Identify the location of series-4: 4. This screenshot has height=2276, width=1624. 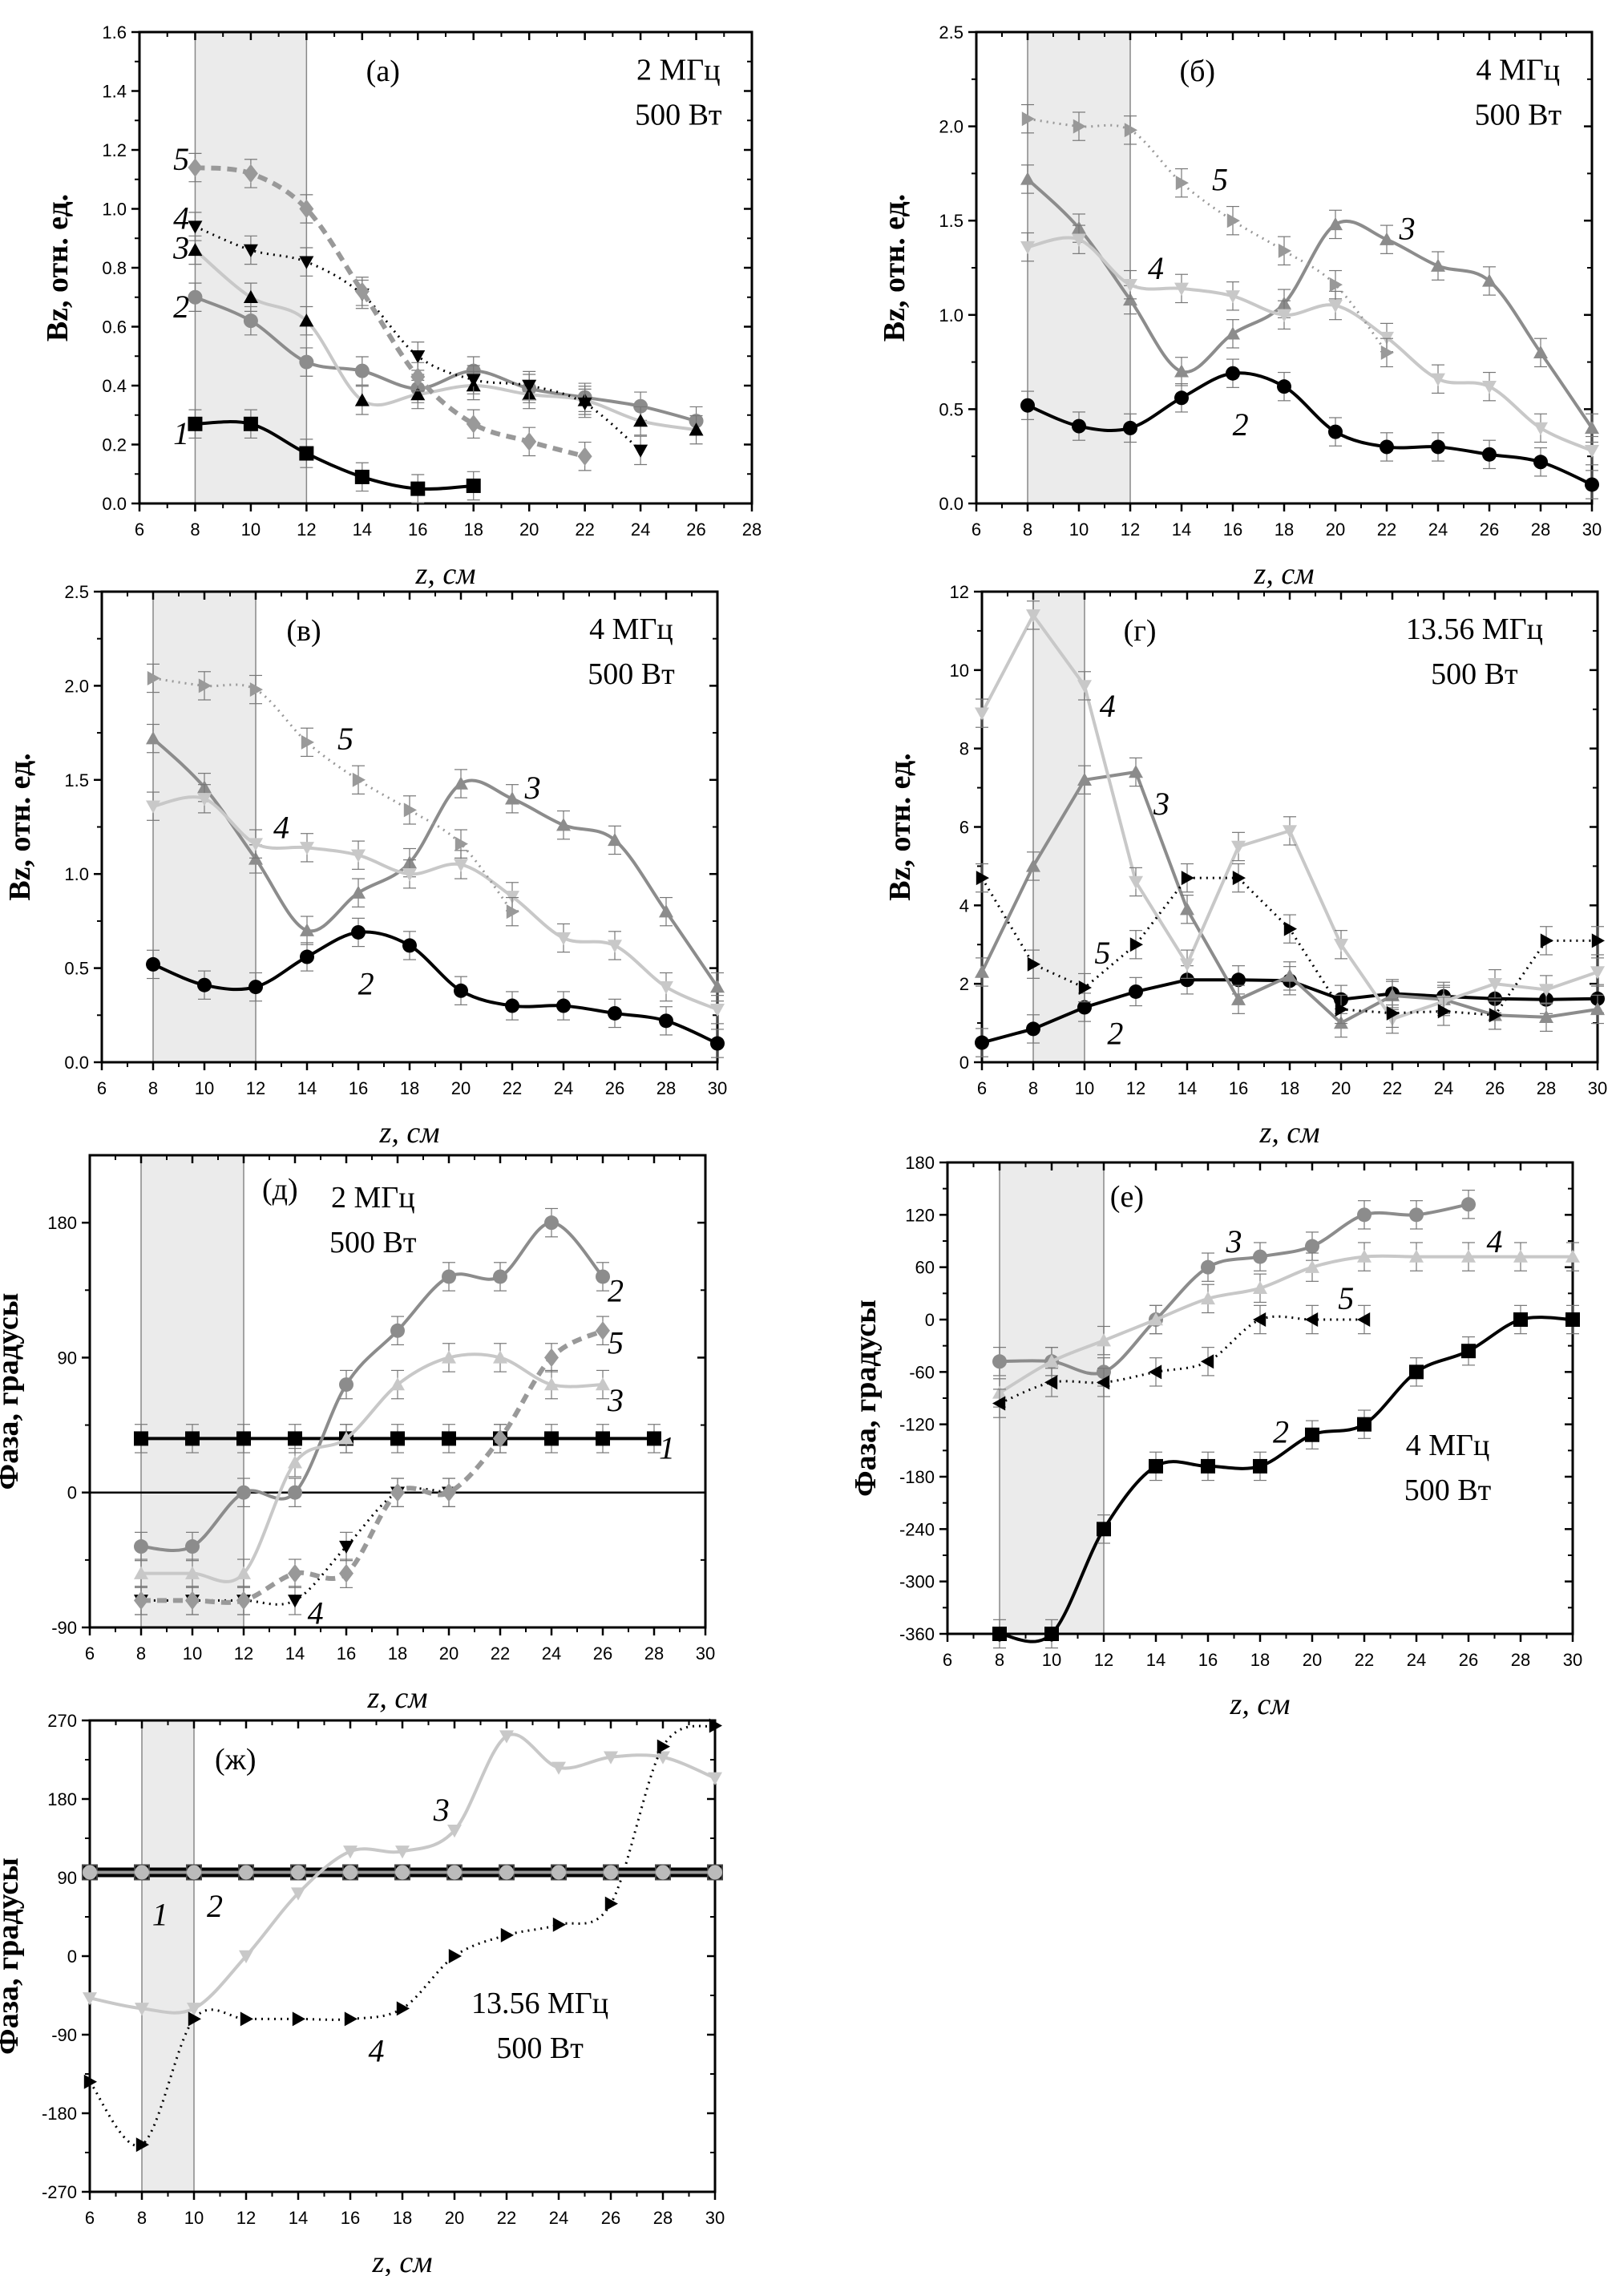
(1286, 1316).